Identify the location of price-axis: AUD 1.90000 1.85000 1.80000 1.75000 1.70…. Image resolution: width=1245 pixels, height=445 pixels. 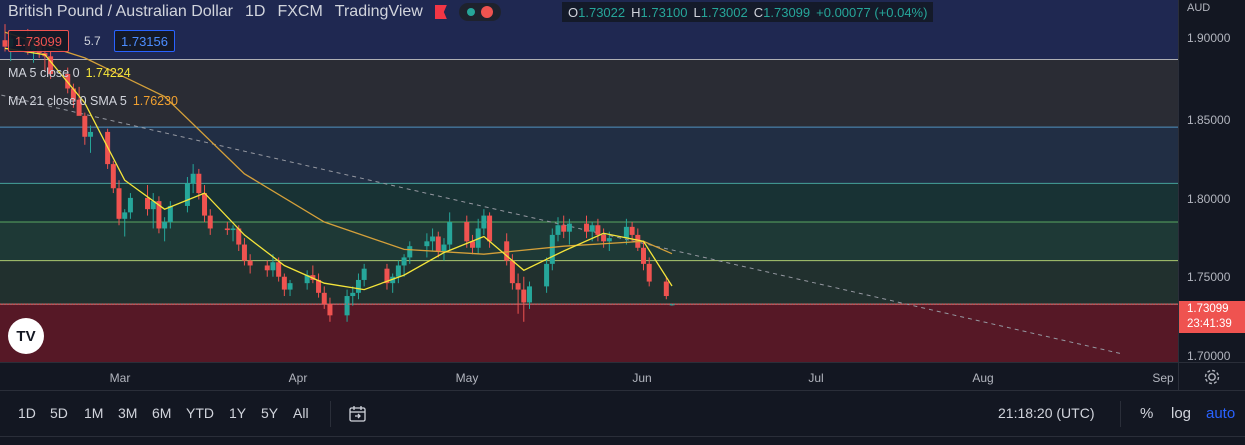
(1211, 181).